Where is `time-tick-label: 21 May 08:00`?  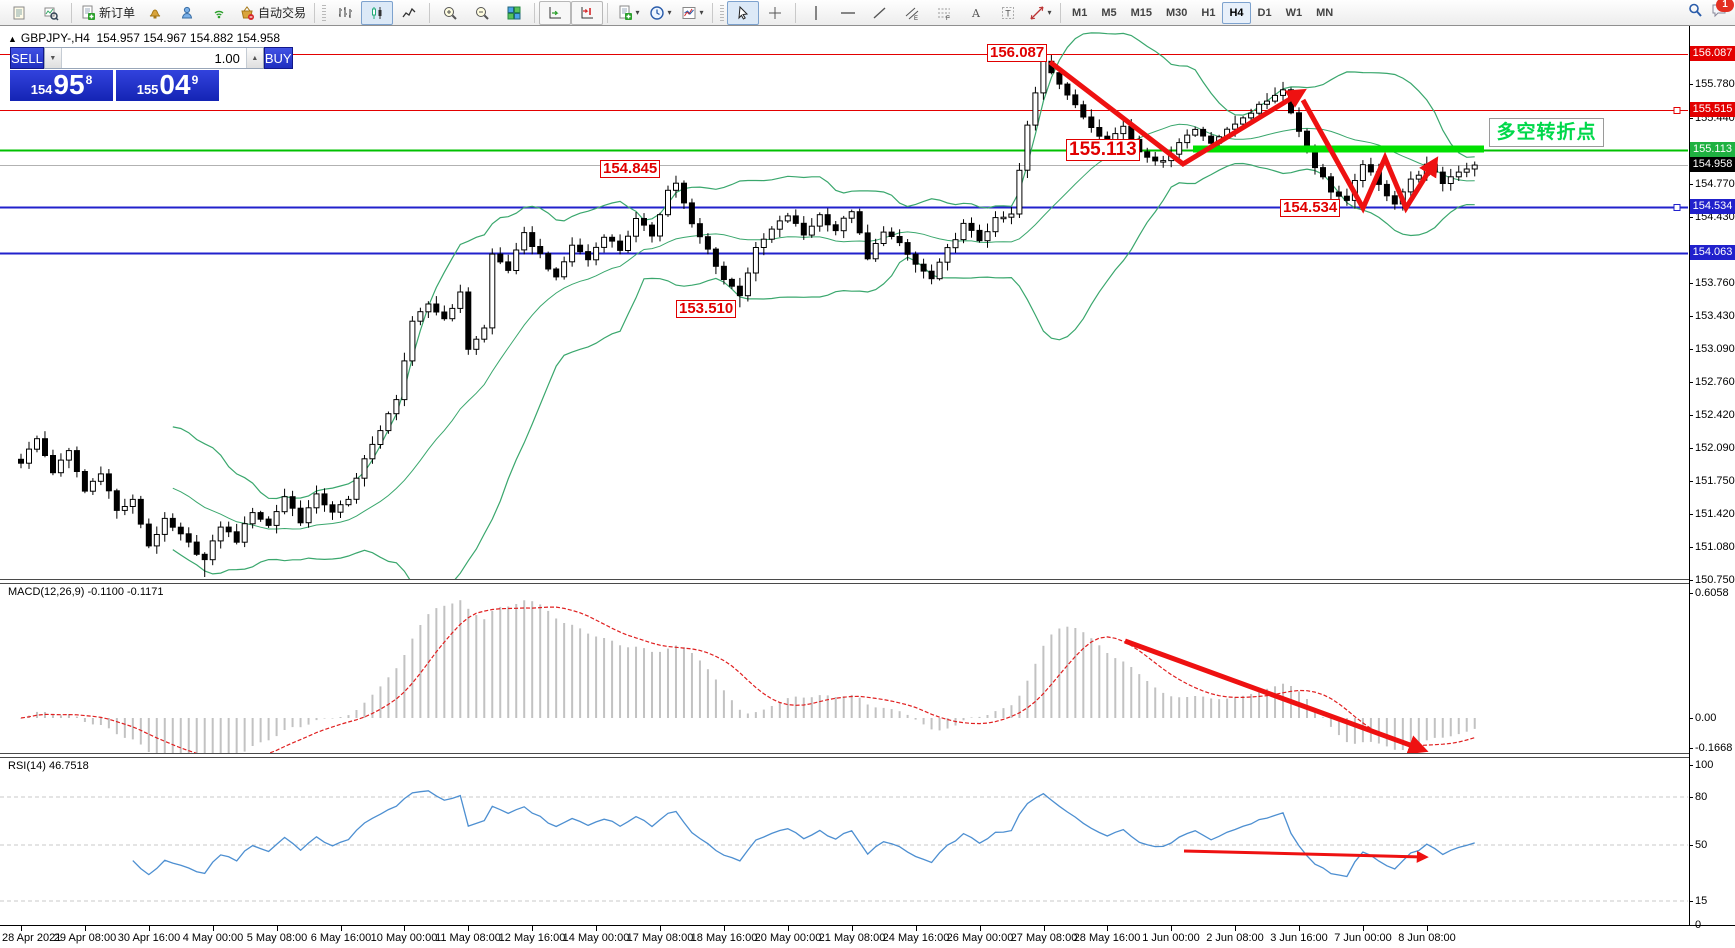 time-tick-label: 21 May 08:00 is located at coordinates (852, 938).